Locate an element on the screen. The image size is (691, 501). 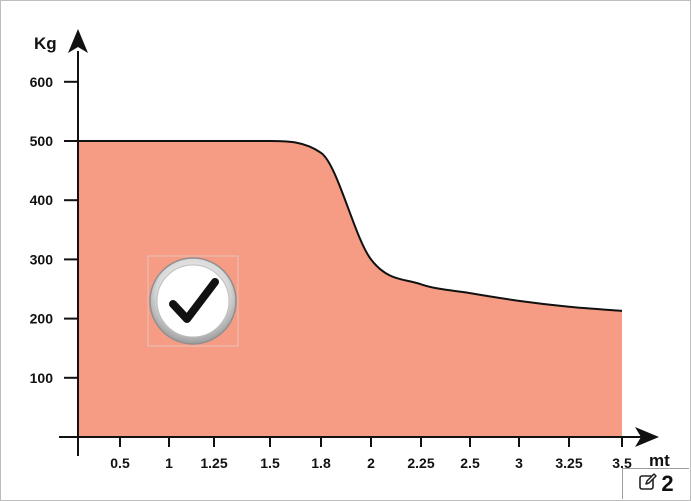
page-badge: 2 is located at coordinates (655, 483).